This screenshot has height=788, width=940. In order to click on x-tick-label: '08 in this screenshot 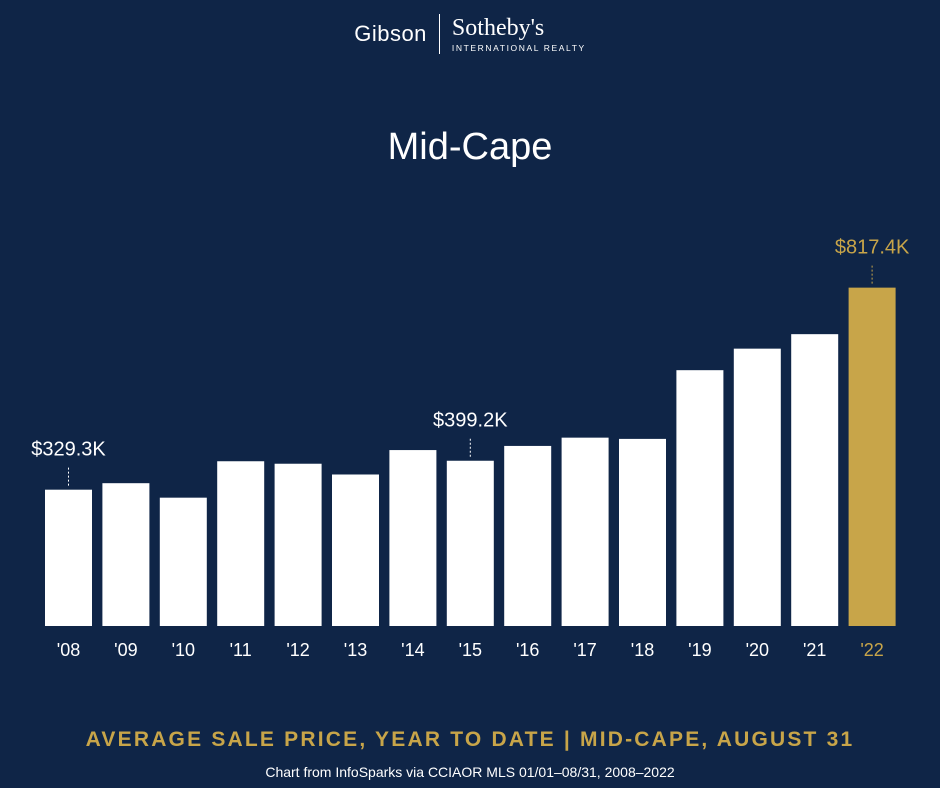, I will do `click(68, 650)`.